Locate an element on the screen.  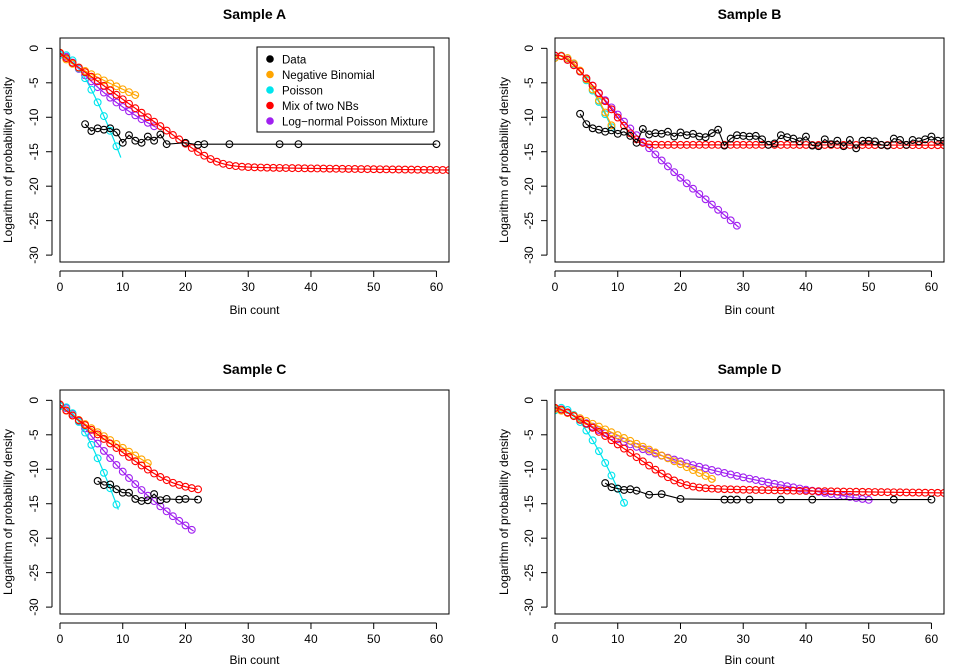
y-tick-label: -25 is located at coordinates (34, 221).